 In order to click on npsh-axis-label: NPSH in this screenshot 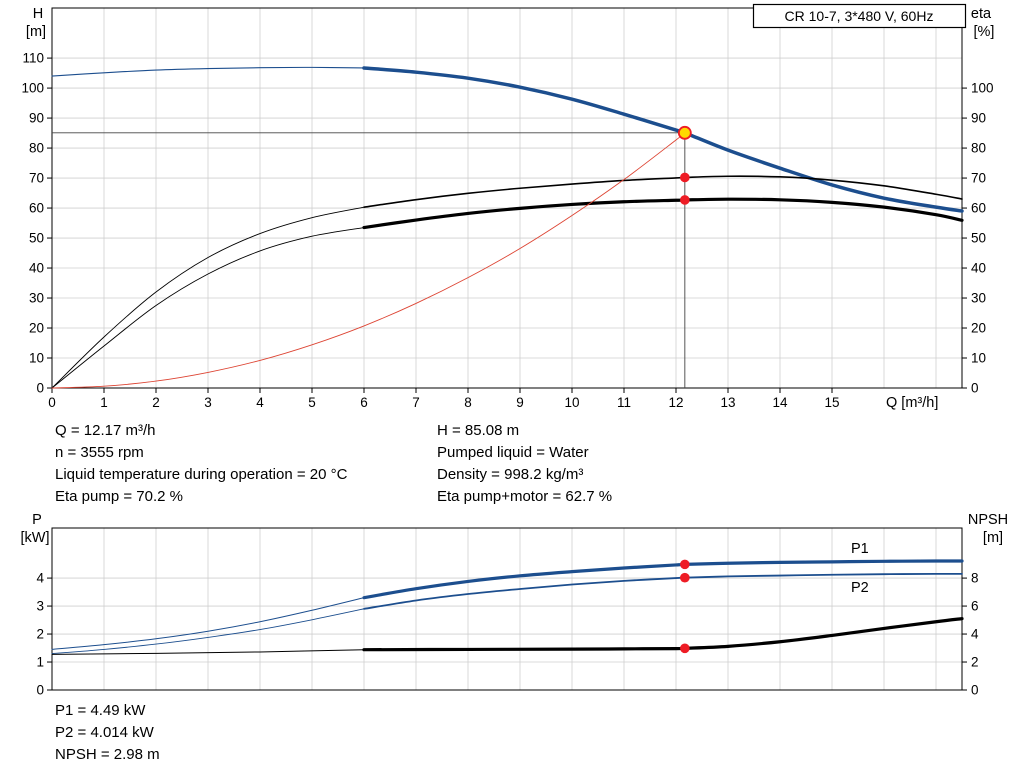, I will do `click(988, 520)`.